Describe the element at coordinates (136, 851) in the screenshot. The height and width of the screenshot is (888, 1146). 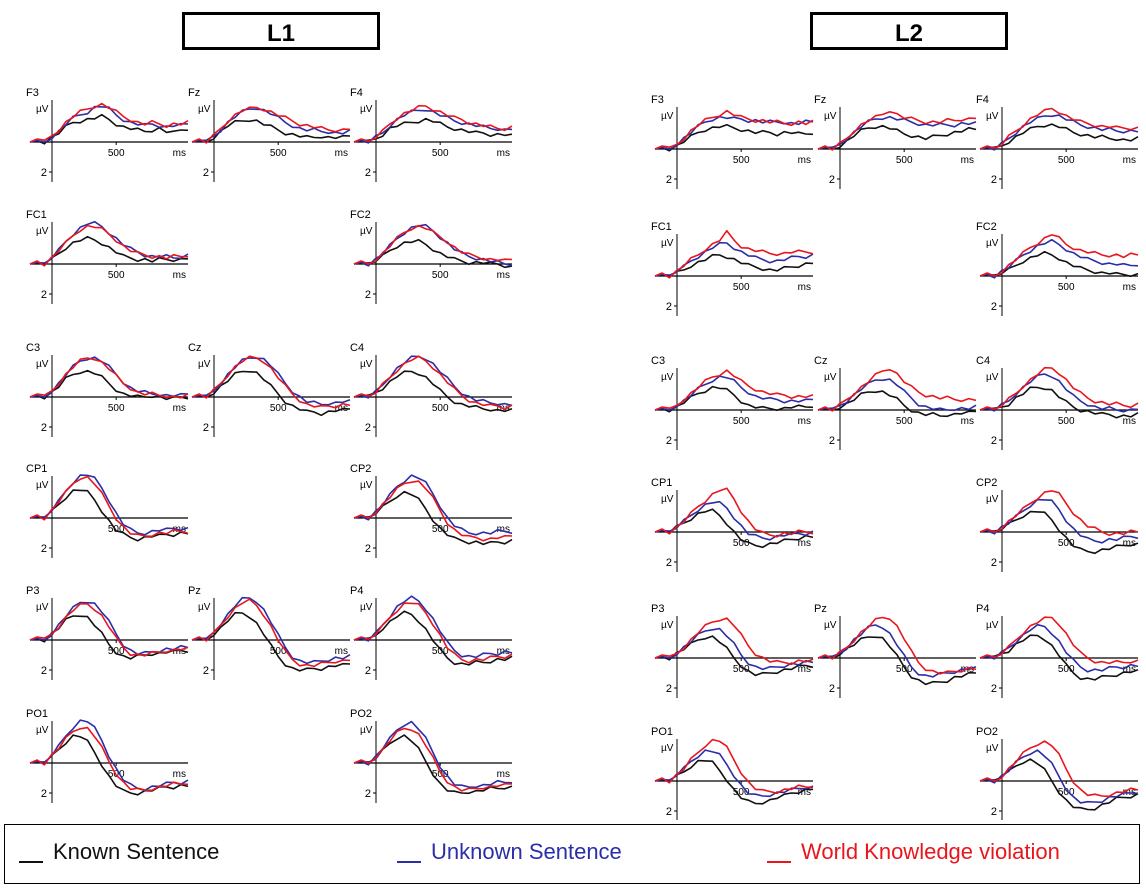
I see `legend-label-known: Known Sentence` at that location.